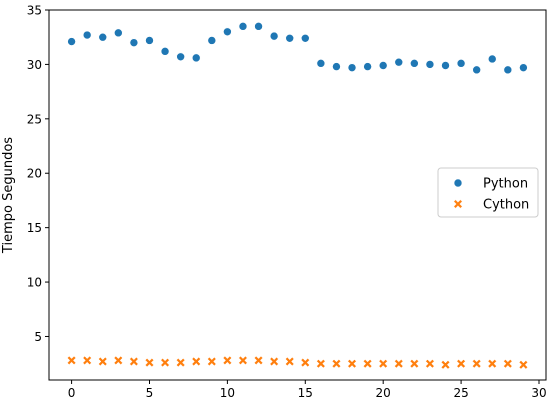  I want to click on y-tick-label: 5, so click(38, 337).